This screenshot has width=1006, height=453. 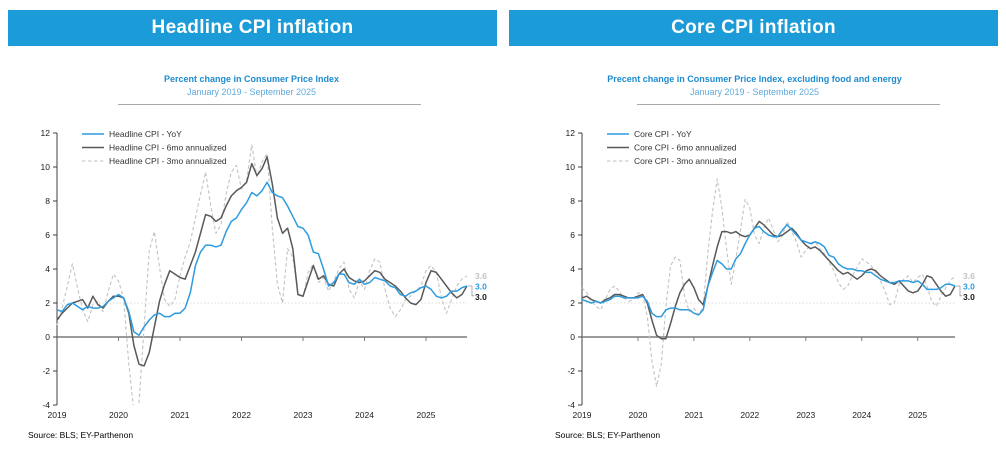 I want to click on svg-text: Headline CPI - YoY, so click(x=145, y=134).